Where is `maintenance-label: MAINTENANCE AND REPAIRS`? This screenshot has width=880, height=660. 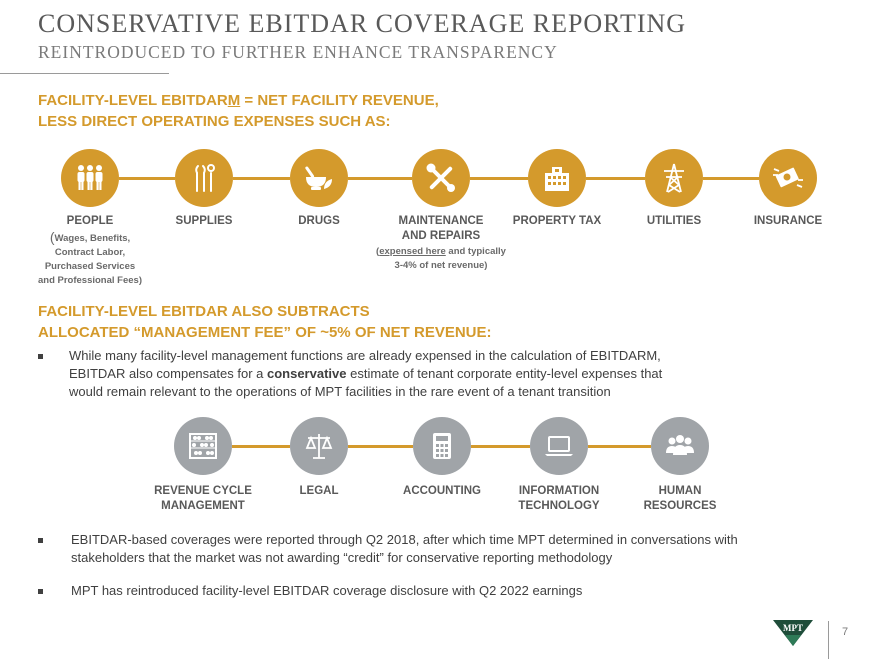
maintenance-label: MAINTENANCE AND REPAIRS is located at coordinates (441, 228).